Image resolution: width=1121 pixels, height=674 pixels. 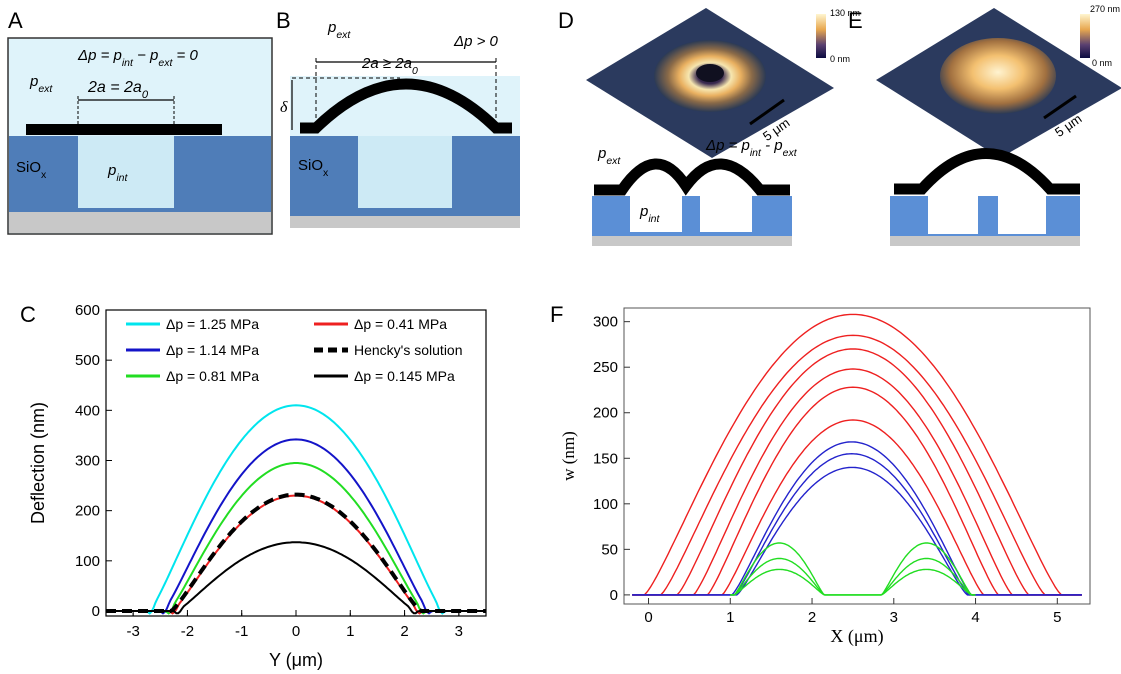 What do you see at coordinates (408, 350) in the screenshot?
I see `panel-c-legend-label: Hencky's solution` at bounding box center [408, 350].